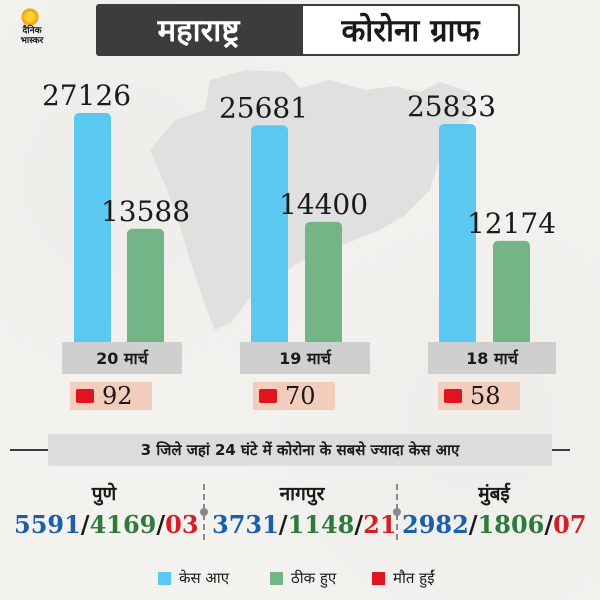 The height and width of the screenshot is (600, 600). I want to click on district-pune: पुणे 5591/4169/03, so click(106, 509).